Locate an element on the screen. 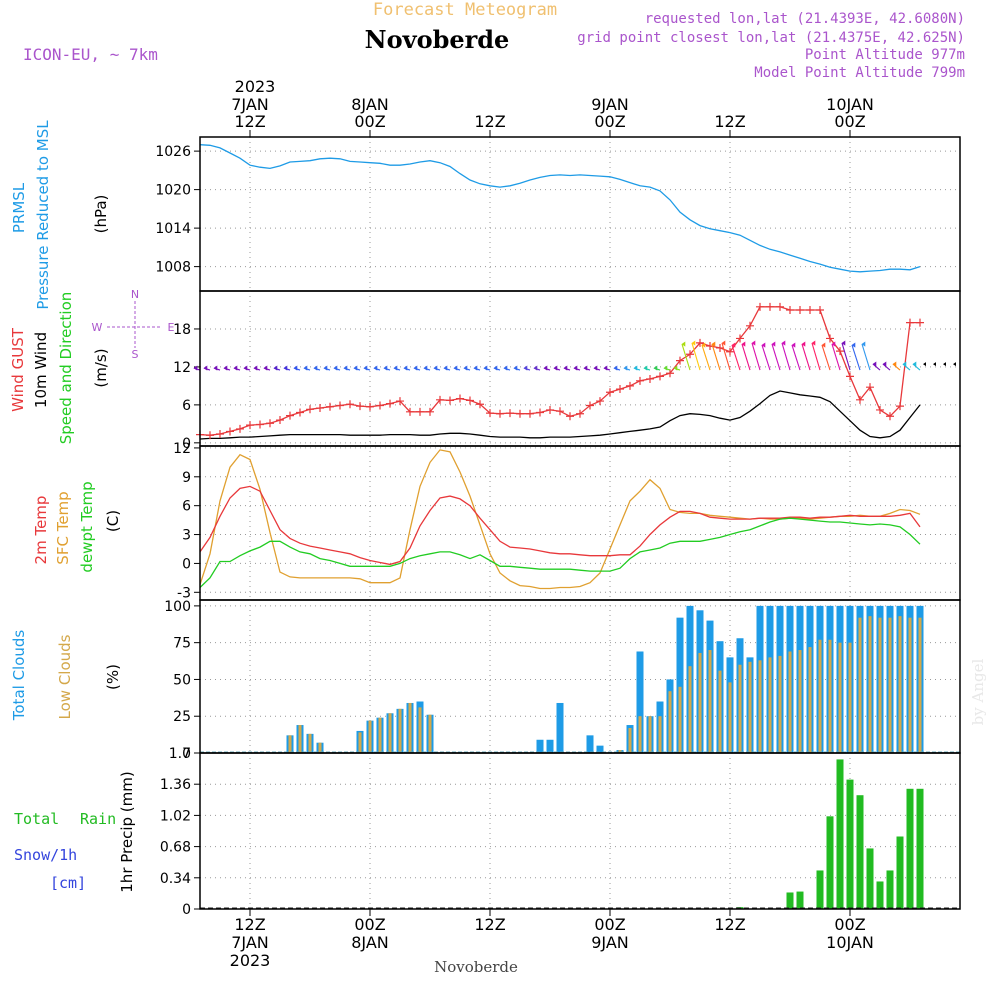  bottom-tick-hour: 00Z is located at coordinates (609, 924).